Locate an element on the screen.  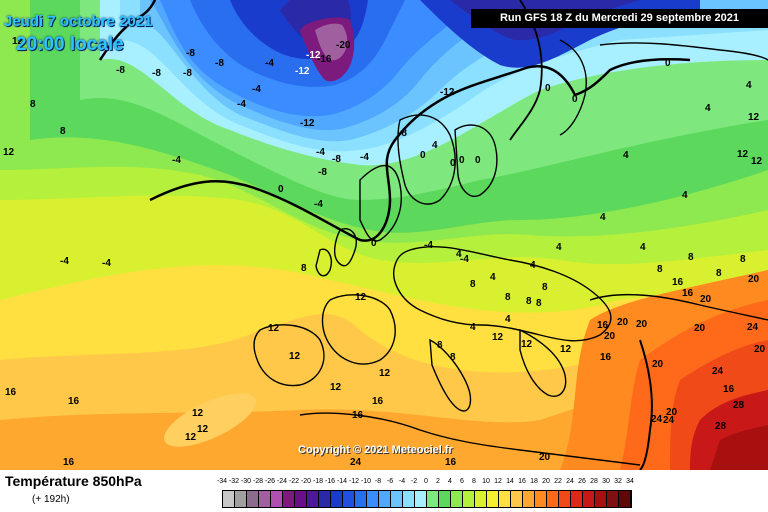
scale-tick-label: -4 is located at coordinates (402, 481).